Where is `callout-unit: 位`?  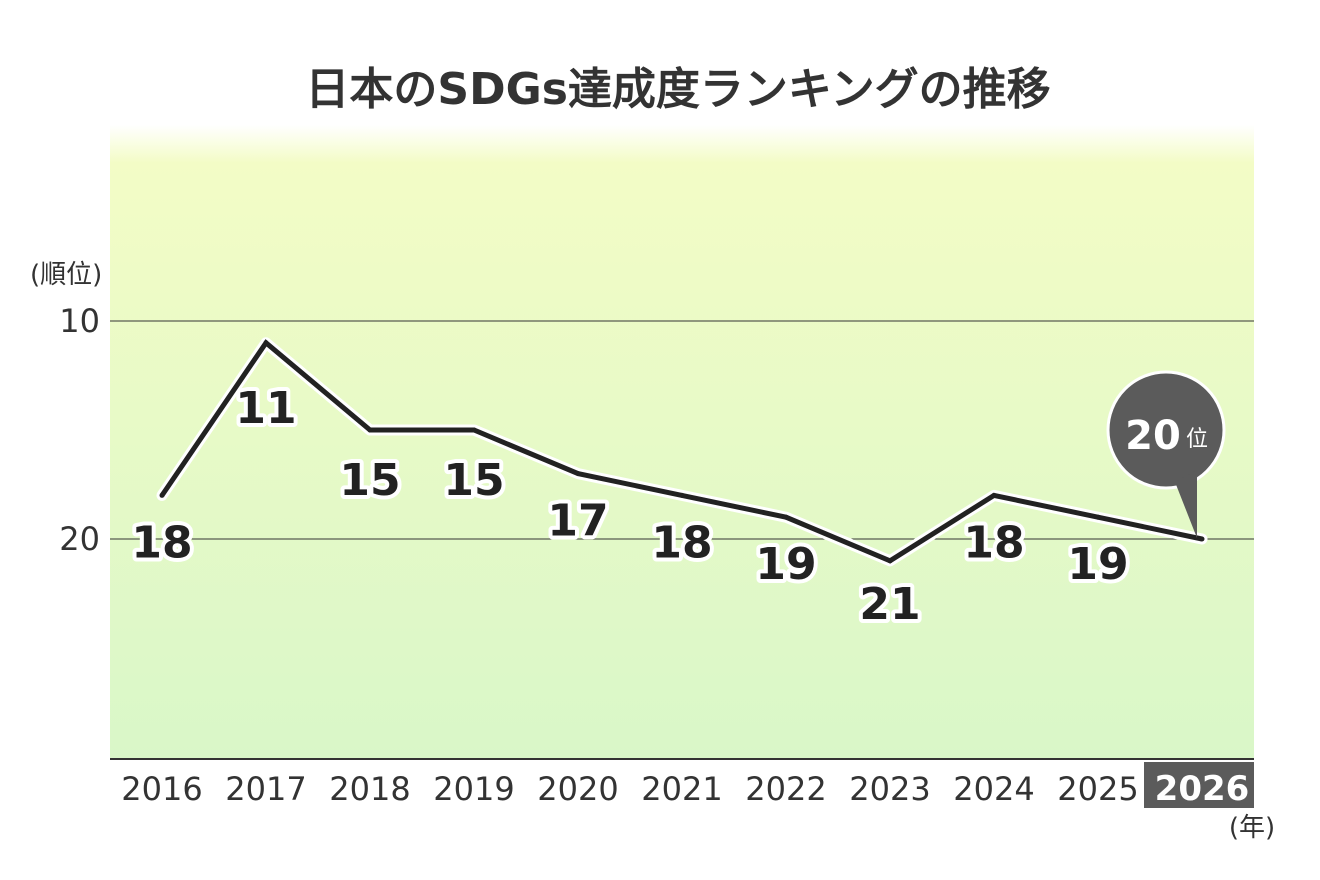
callout-unit: 位 is located at coordinates (1197, 439).